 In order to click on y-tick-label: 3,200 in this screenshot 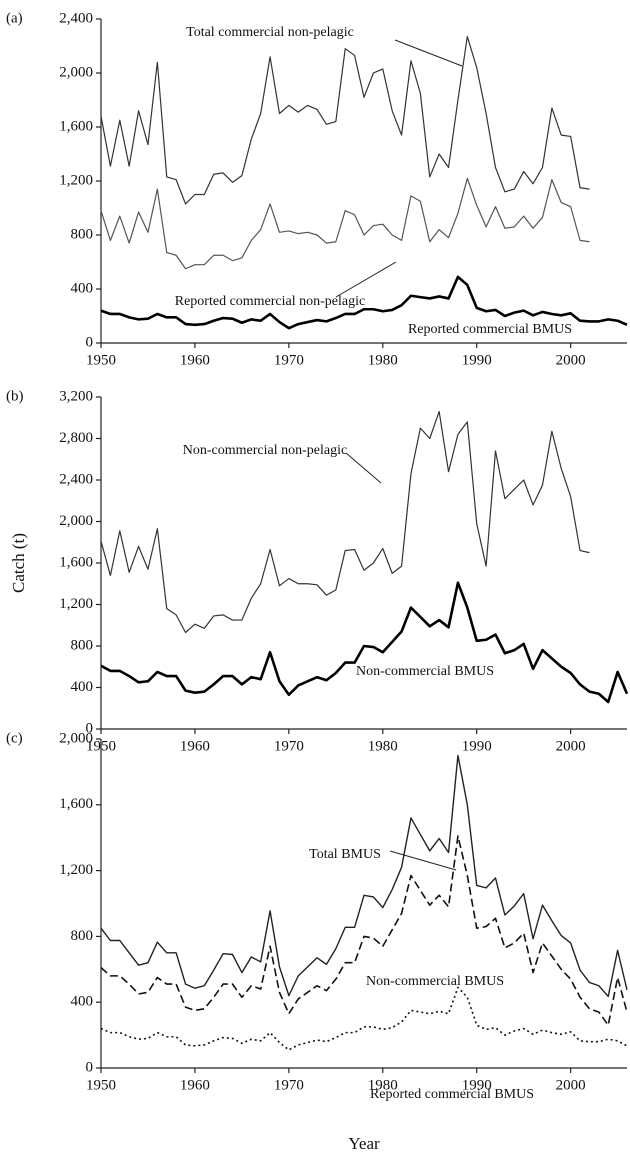, I will do `click(76, 396)`.